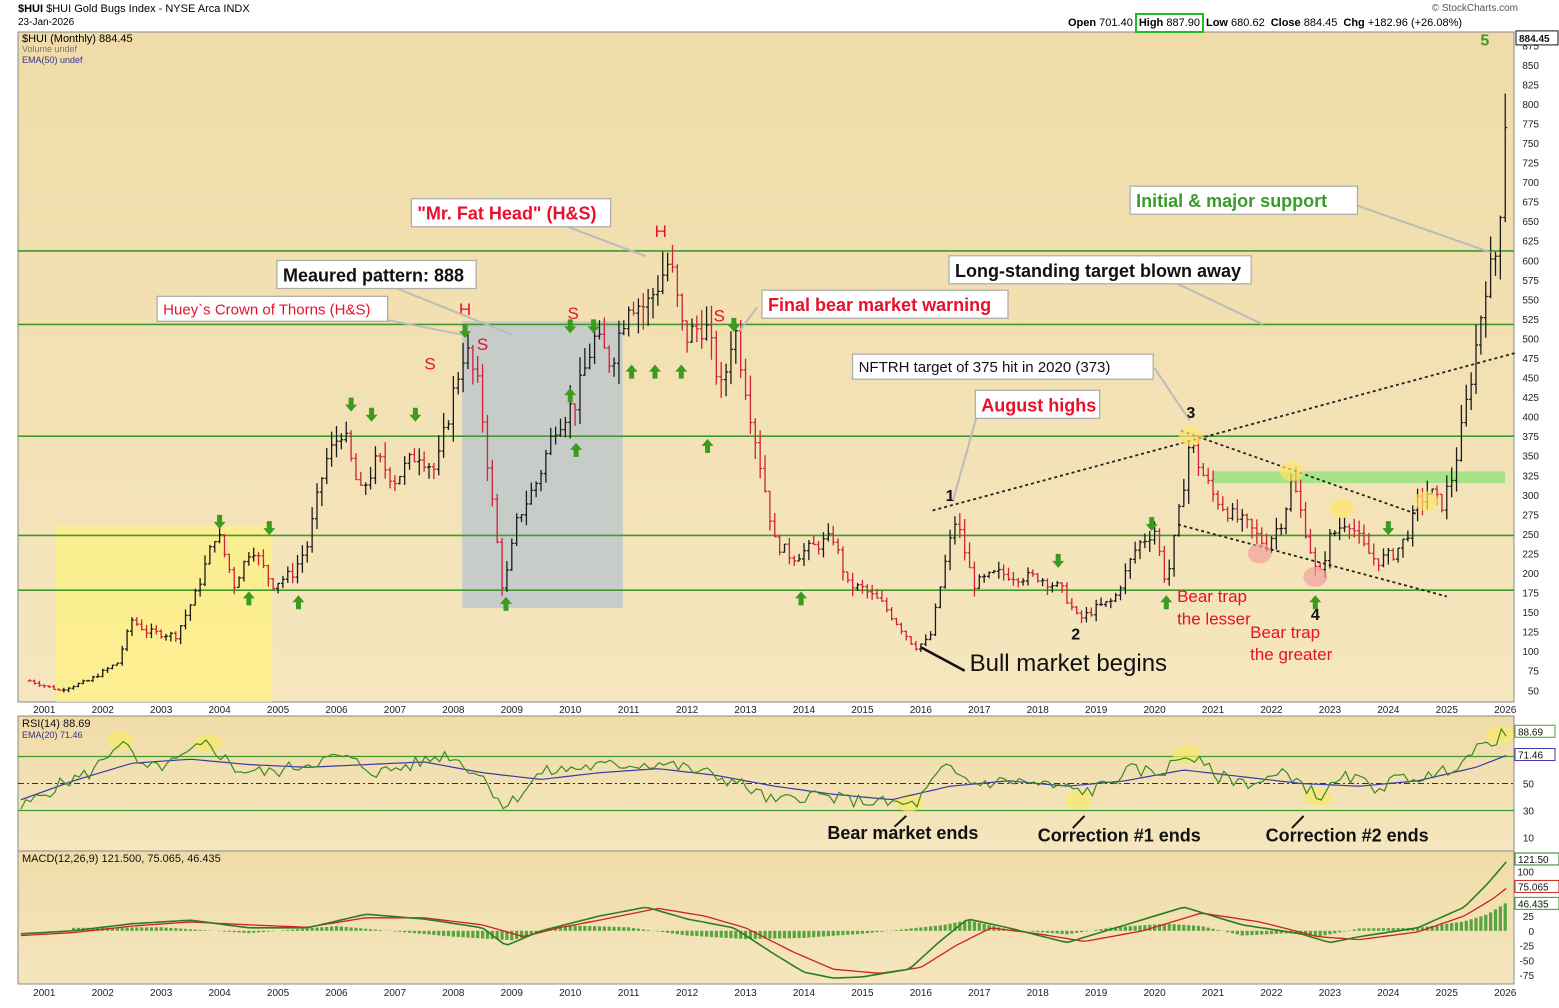 The image size is (1559, 1008). Describe the element at coordinates (1315, 615) in the screenshot. I see `wave-label-4: 4` at that location.